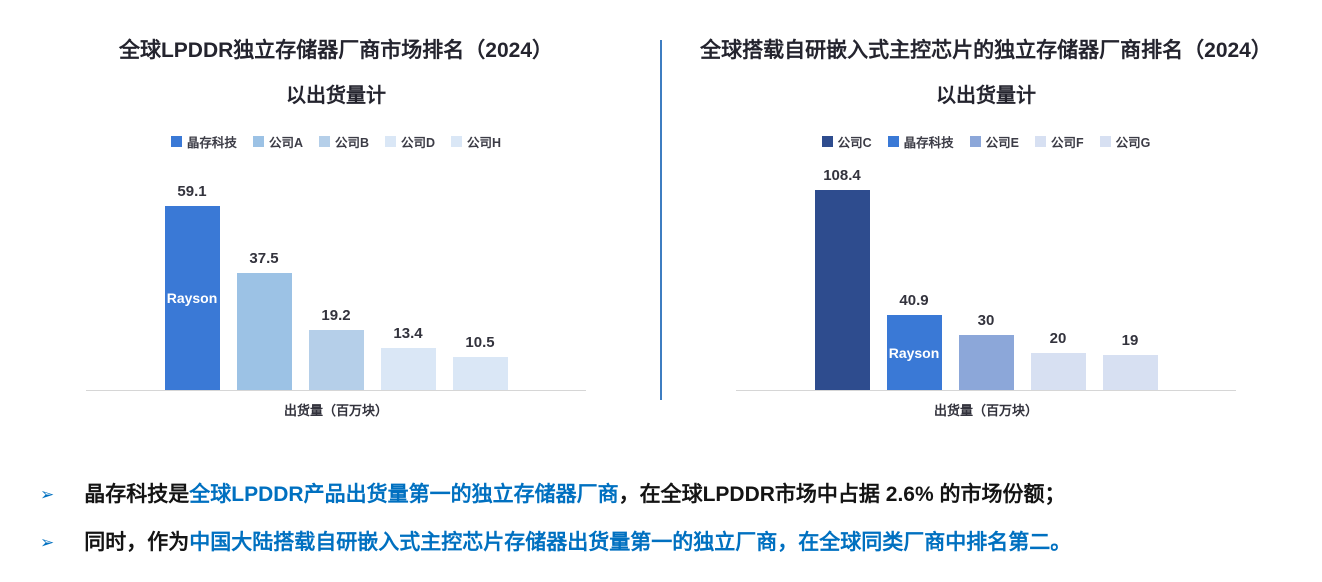 The width and height of the screenshot is (1322, 582). I want to click on legend-item: 公司E, so click(994, 141).